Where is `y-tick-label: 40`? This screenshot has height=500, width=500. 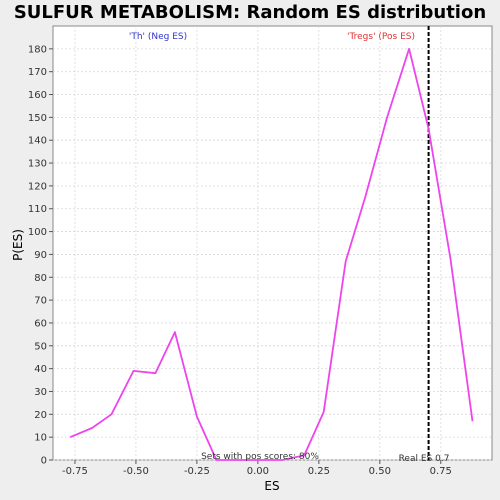 y-tick-label: 40 is located at coordinates (40, 369).